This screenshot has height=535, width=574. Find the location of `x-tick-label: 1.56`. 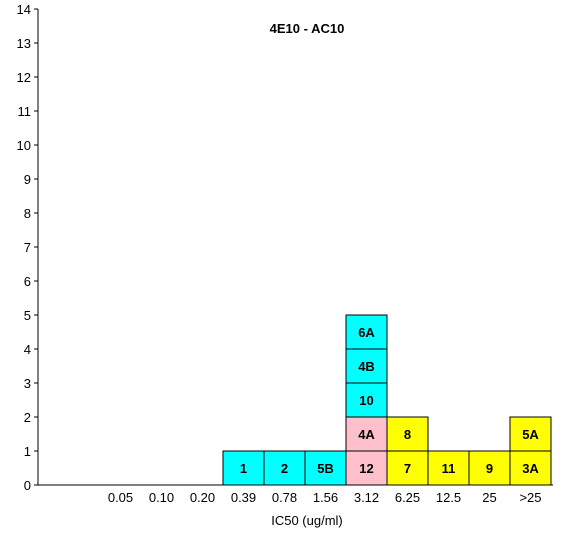

x-tick-label: 1.56 is located at coordinates (325, 497).